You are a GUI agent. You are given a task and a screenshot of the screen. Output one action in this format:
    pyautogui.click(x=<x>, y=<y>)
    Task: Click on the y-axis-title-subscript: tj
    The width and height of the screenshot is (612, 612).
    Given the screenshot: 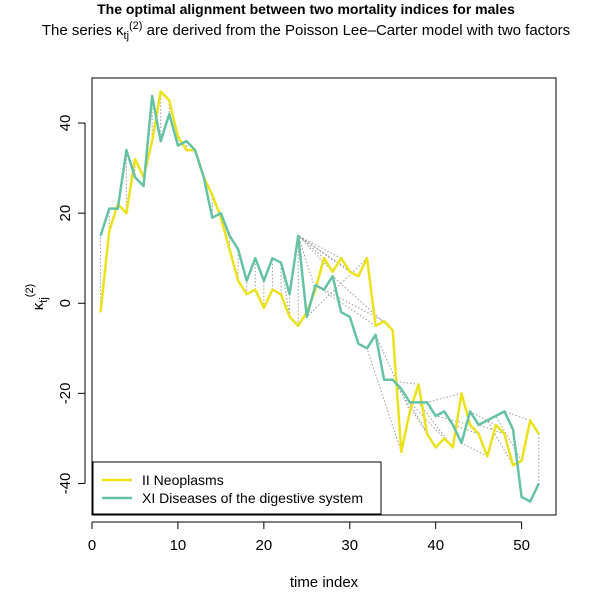 What is the action you would take?
    pyautogui.click(x=44, y=300)
    